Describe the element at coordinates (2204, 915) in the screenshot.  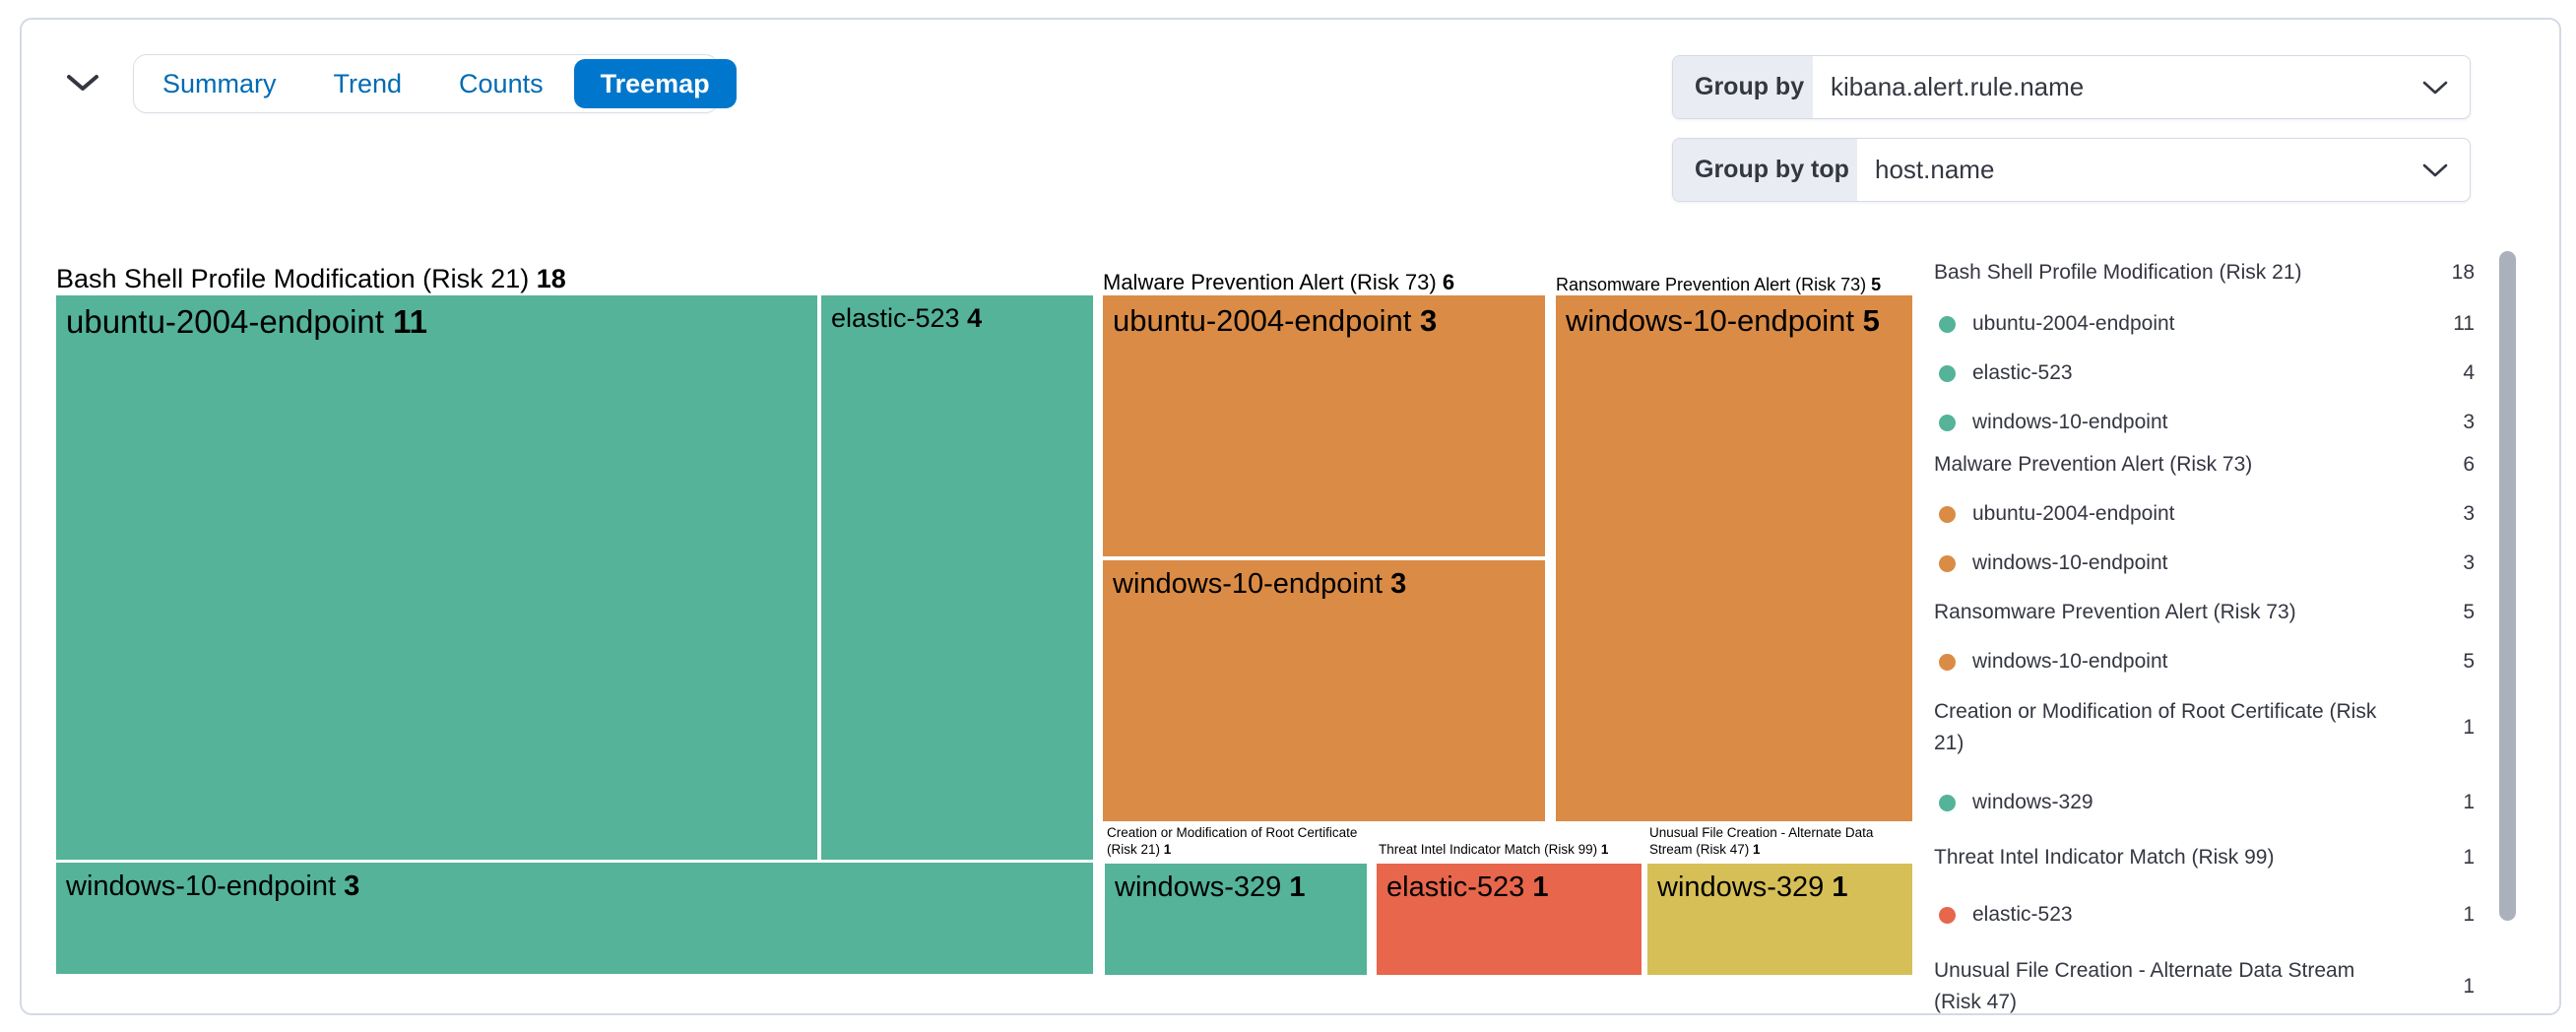
I see `legend-item: elastic-523 1` at that location.